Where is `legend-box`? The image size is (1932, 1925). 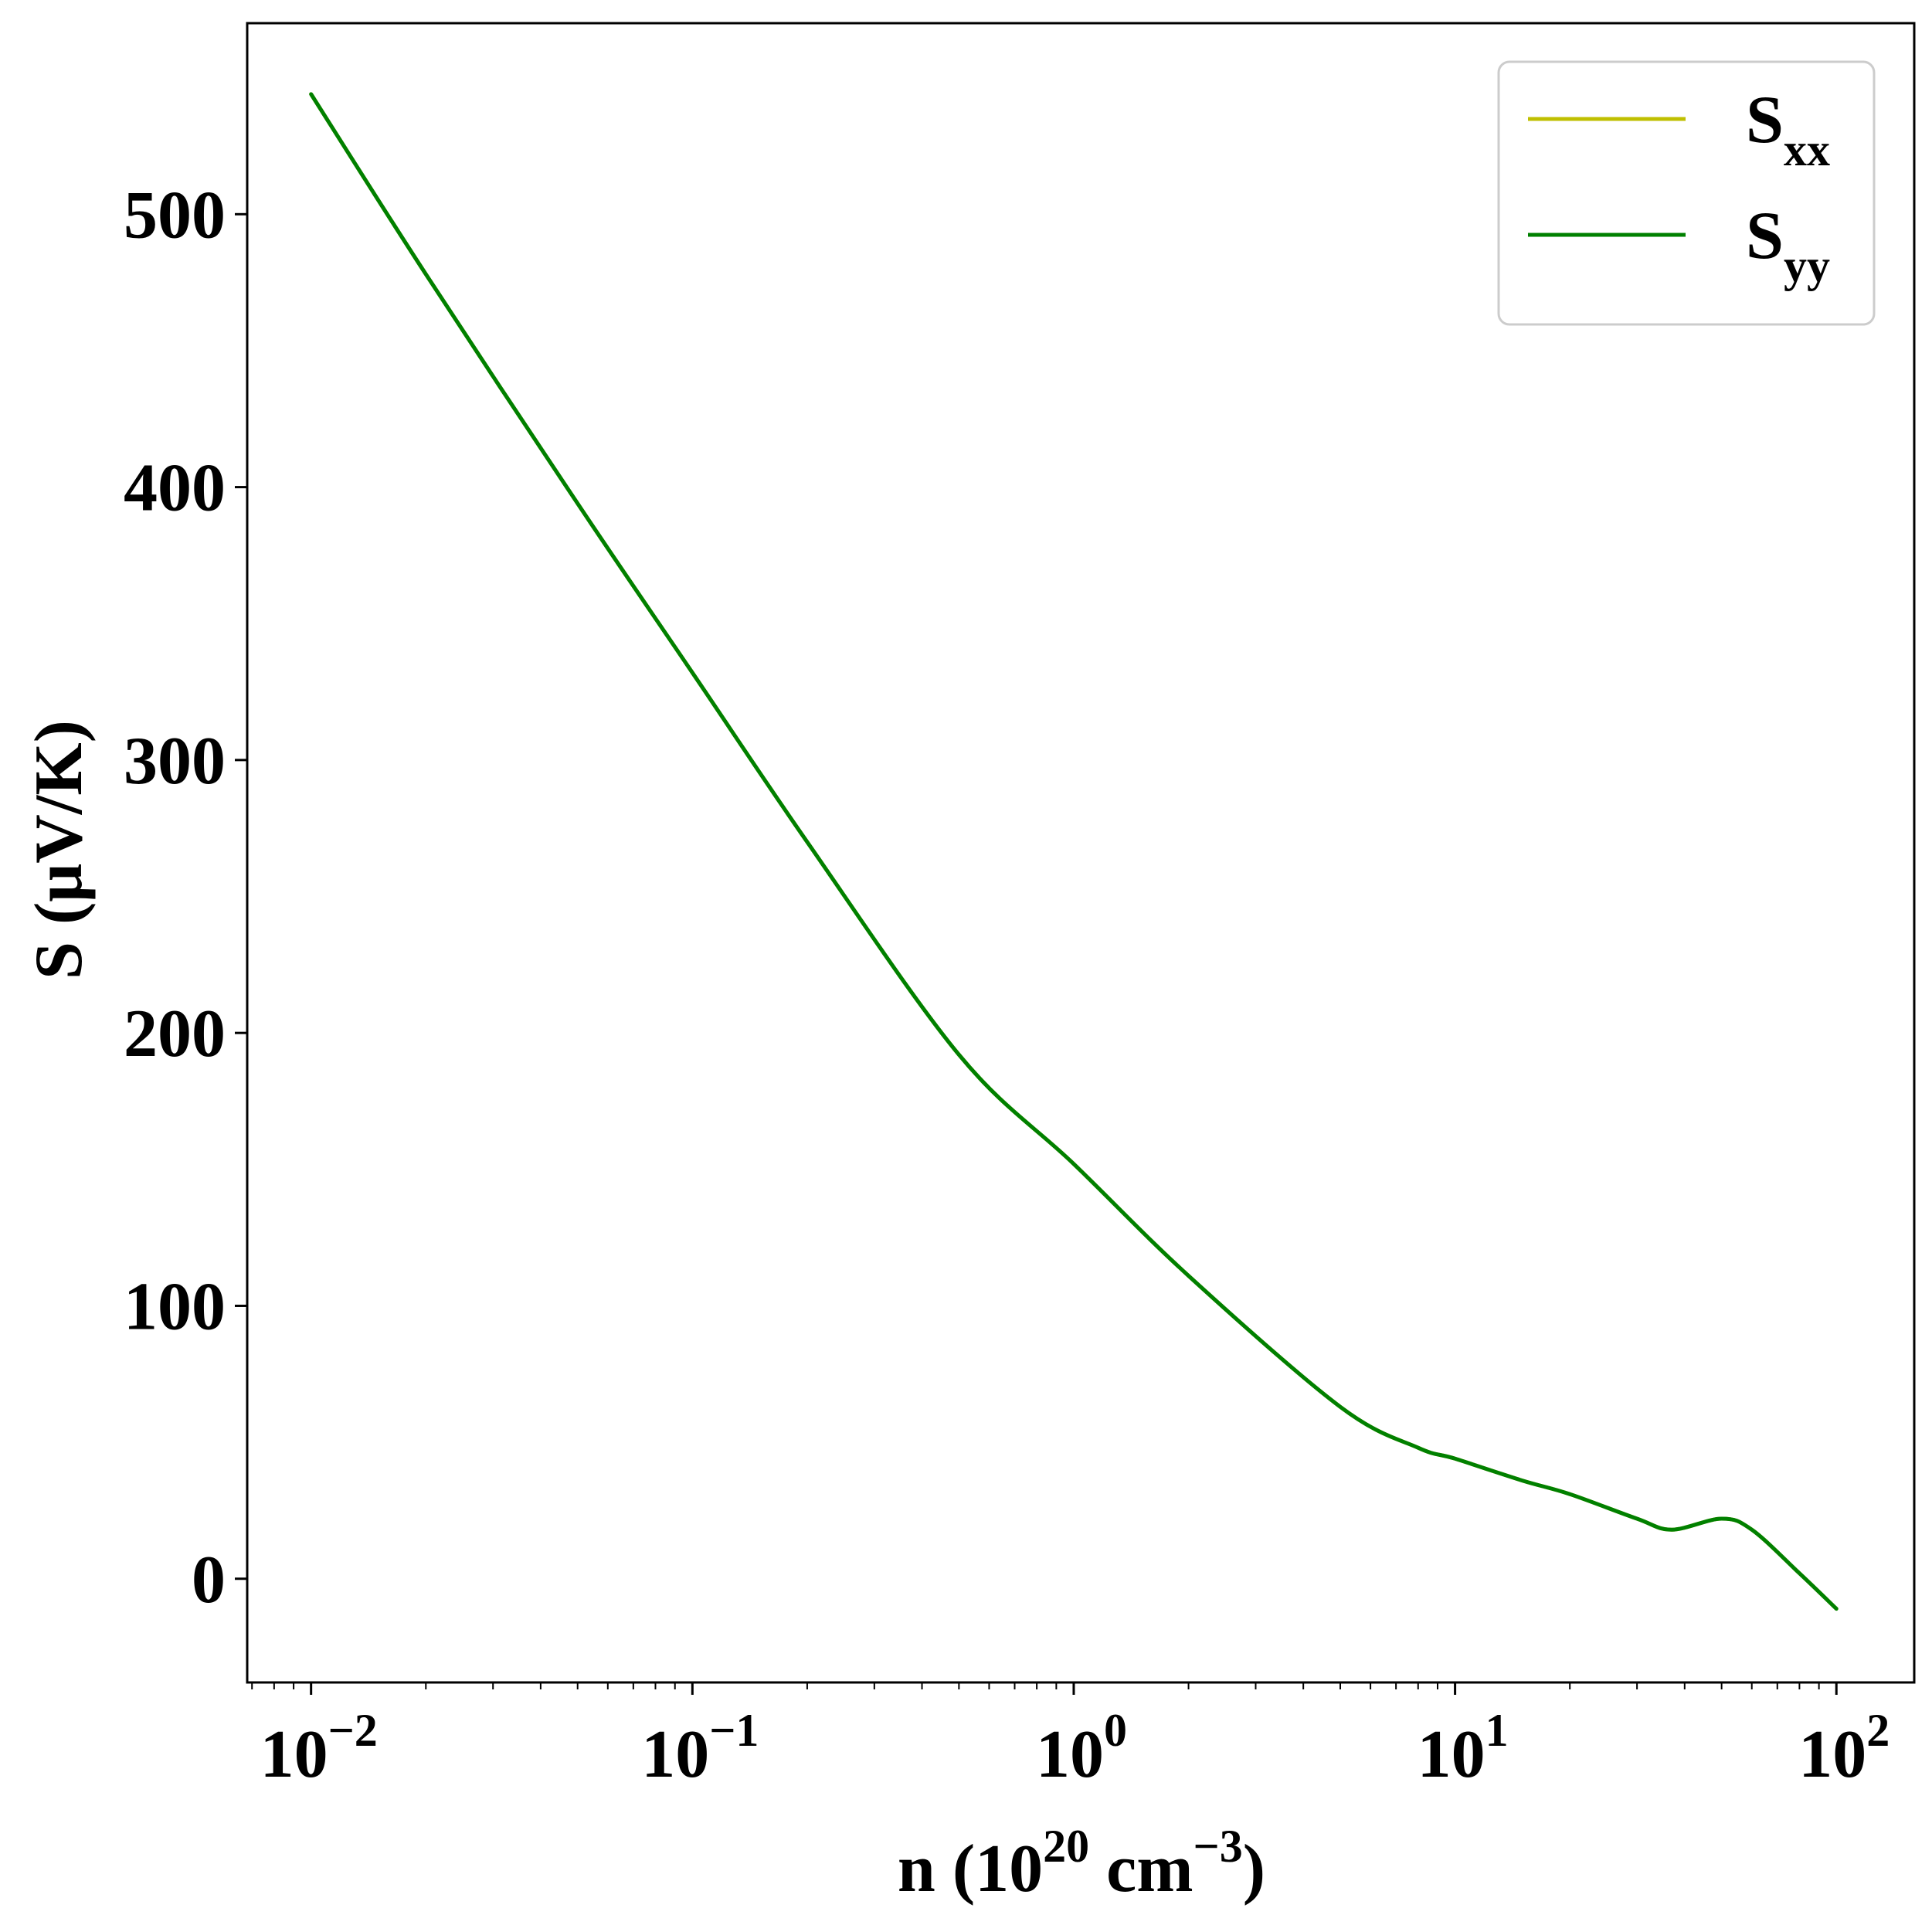 legend-box is located at coordinates (1686, 193).